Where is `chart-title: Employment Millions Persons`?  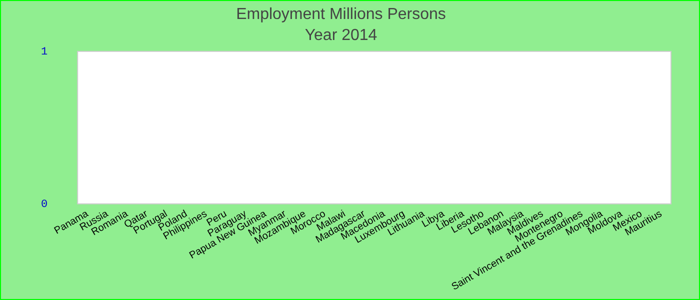 chart-title: Employment Millions Persons is located at coordinates (341, 15).